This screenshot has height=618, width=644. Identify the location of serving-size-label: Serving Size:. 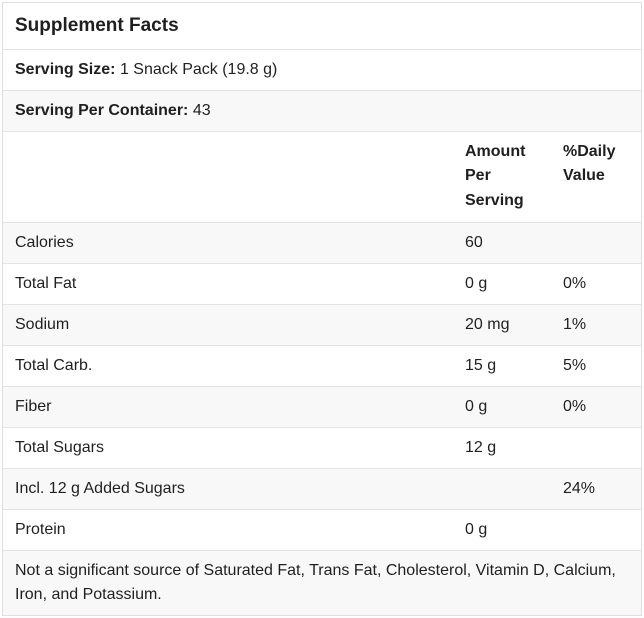
(65, 69).